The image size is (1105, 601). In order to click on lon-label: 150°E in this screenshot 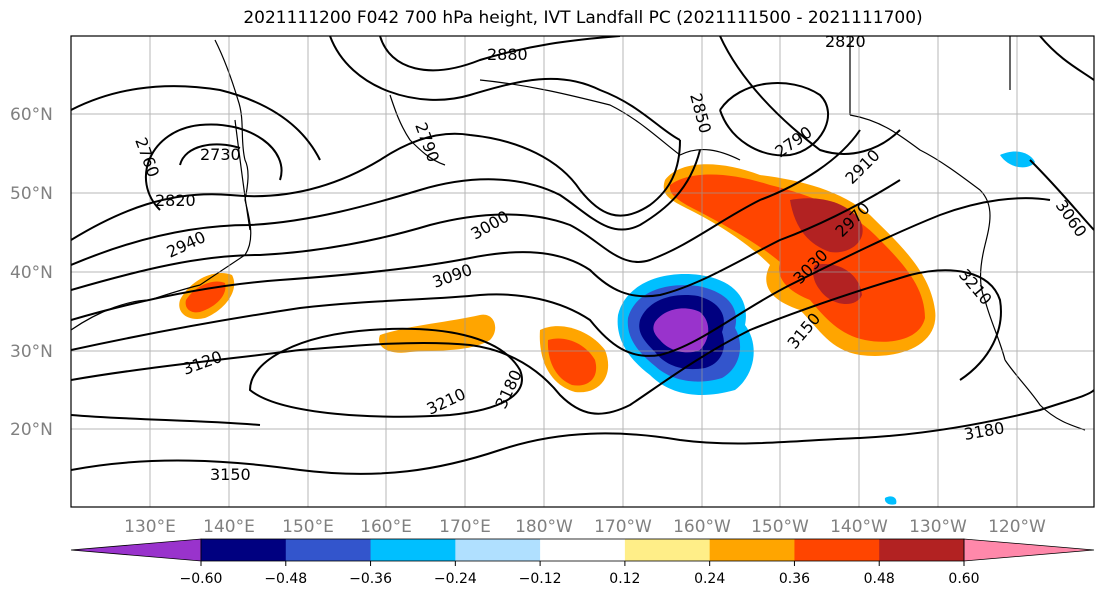, I will do `click(308, 527)`.